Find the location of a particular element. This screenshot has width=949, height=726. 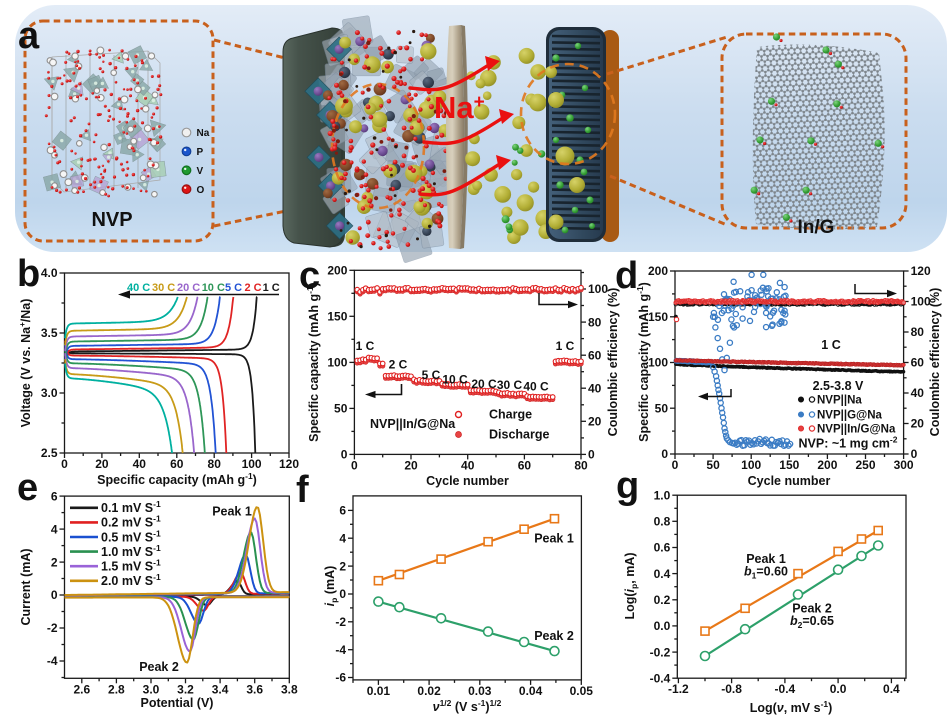

svg-text: 2 is located at coordinates (342, 566).